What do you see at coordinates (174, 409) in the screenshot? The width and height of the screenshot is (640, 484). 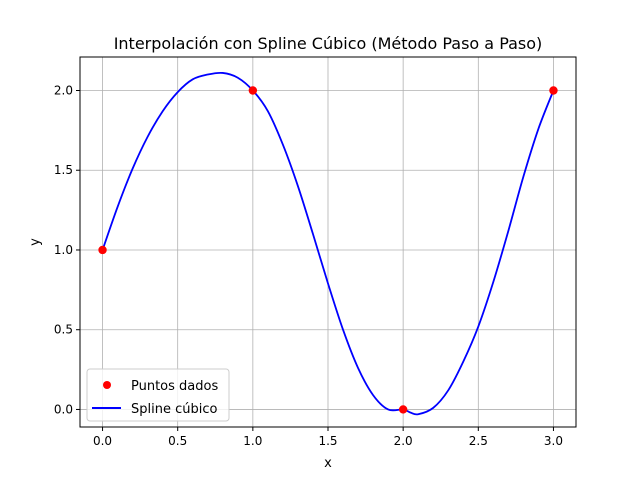 I see `legend-label-spline: Spline cúbico` at bounding box center [174, 409].